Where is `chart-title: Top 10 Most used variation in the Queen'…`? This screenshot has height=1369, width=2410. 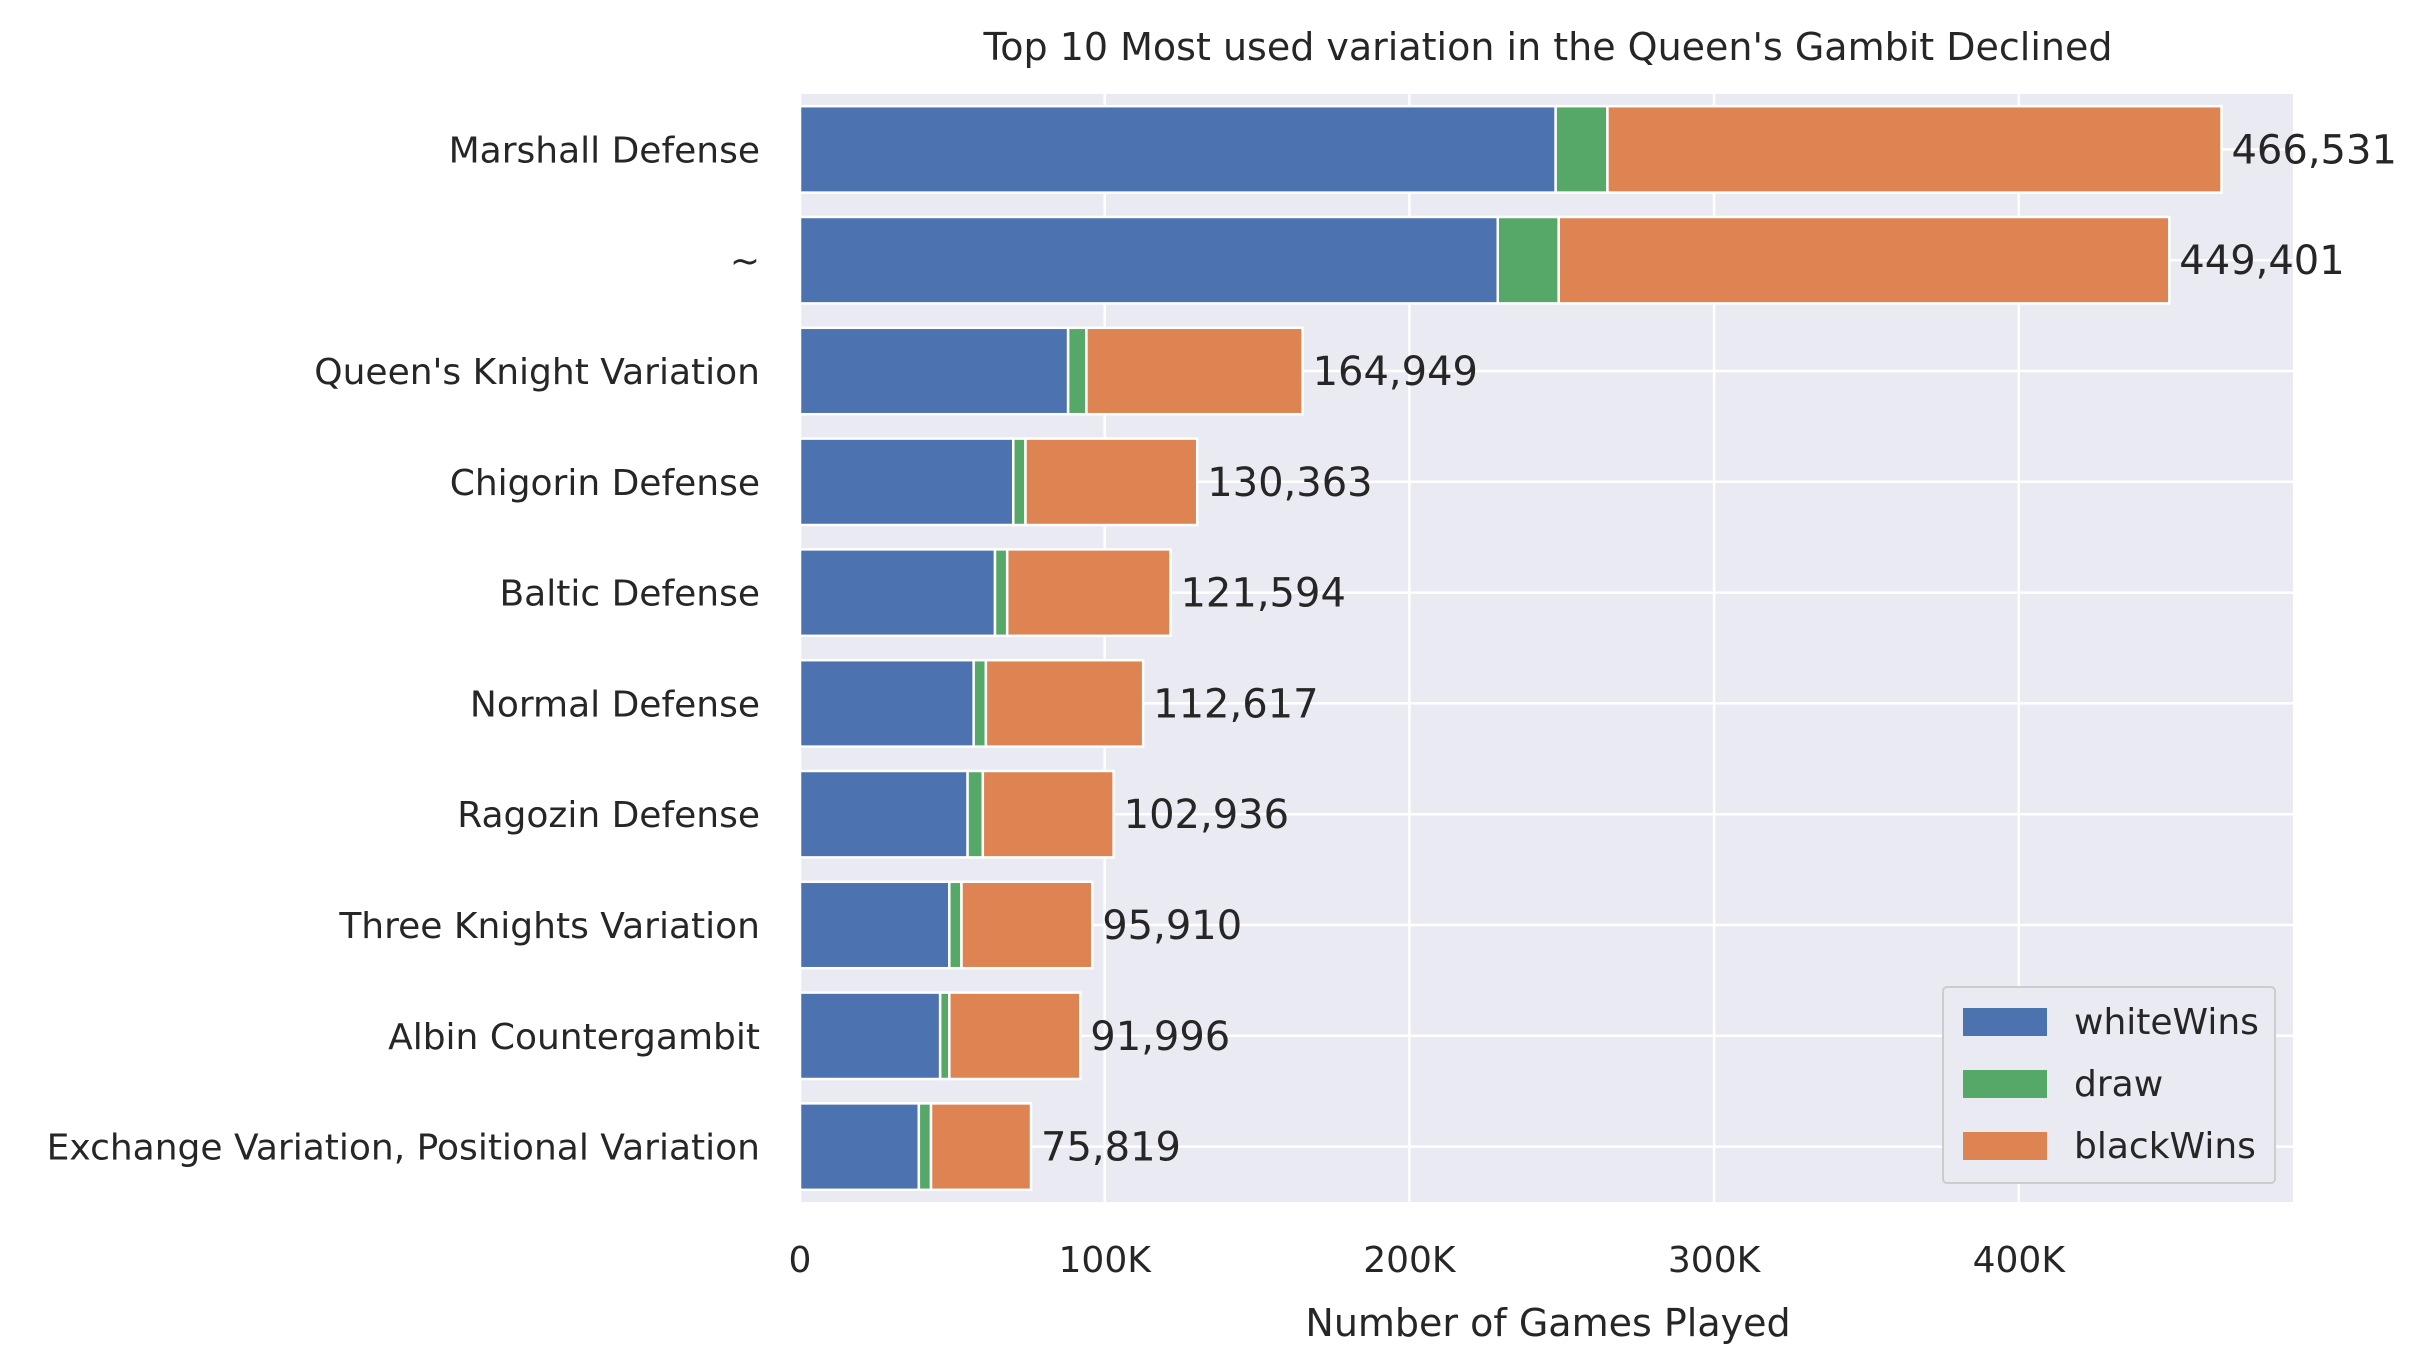
chart-title: Top 10 Most used variation in the Queen'… is located at coordinates (1548, 47).